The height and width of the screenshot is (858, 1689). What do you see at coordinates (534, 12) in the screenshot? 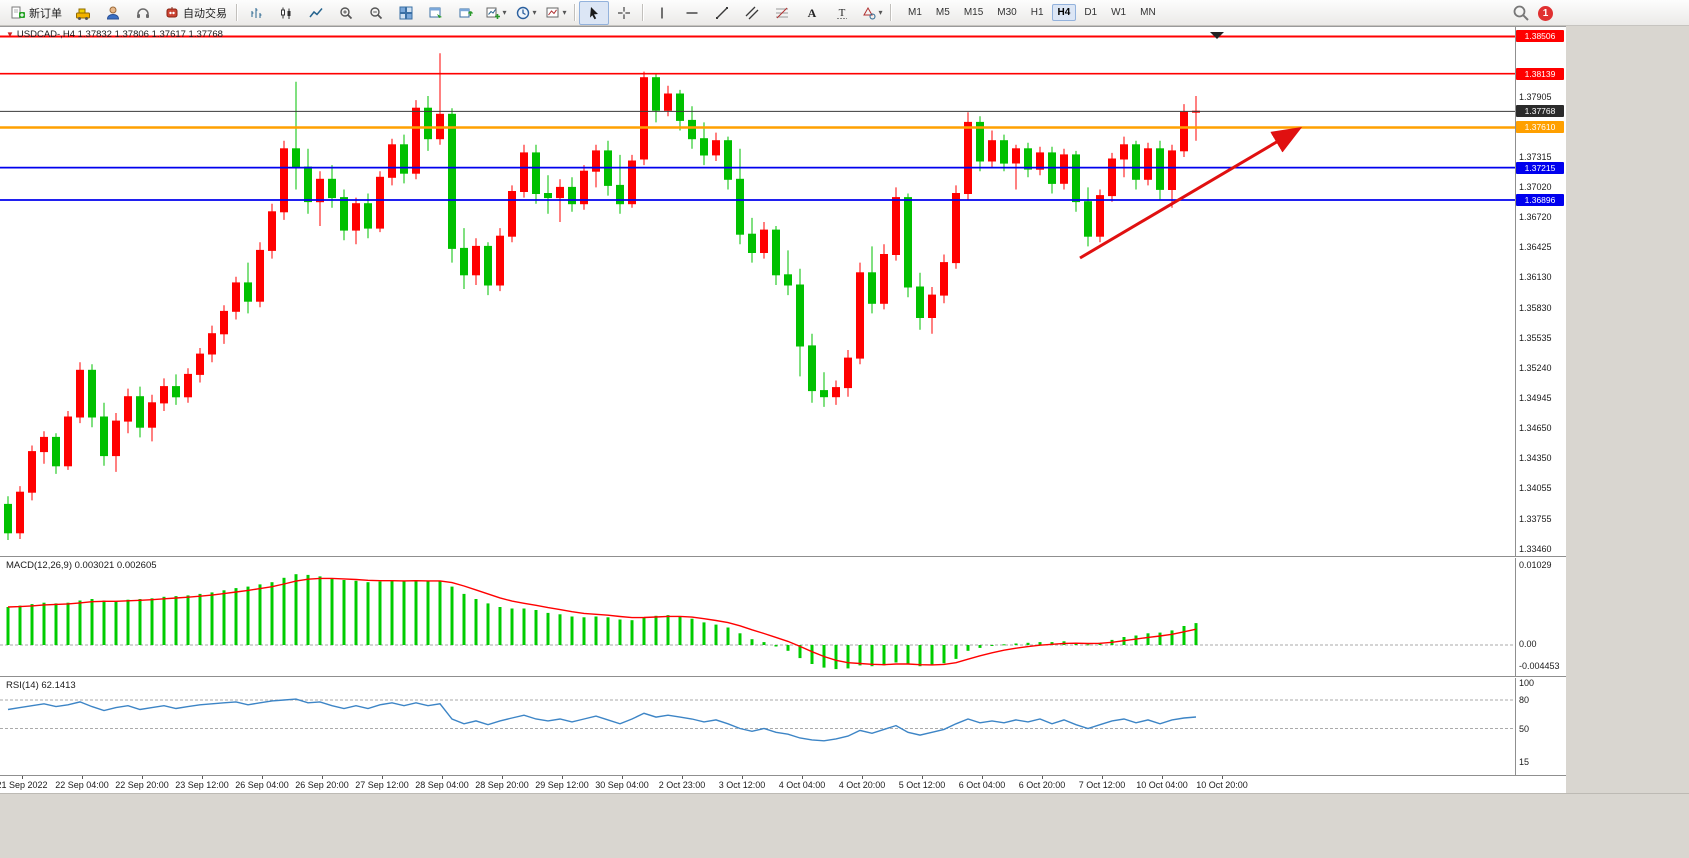
I see `chevron-down-icon: ▾` at bounding box center [534, 12].